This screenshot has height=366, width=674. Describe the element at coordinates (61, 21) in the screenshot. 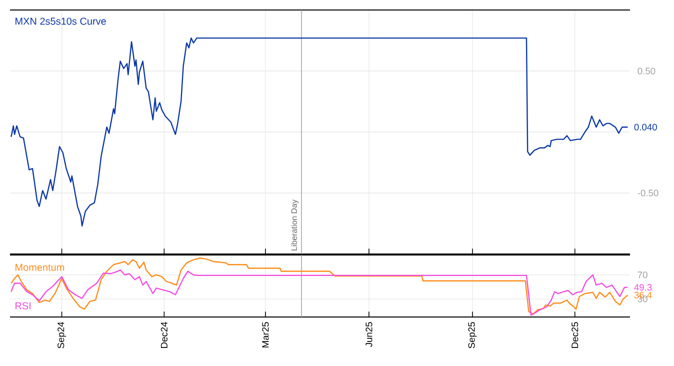

I see `text: MXN 2s5s10s Curve` at that location.